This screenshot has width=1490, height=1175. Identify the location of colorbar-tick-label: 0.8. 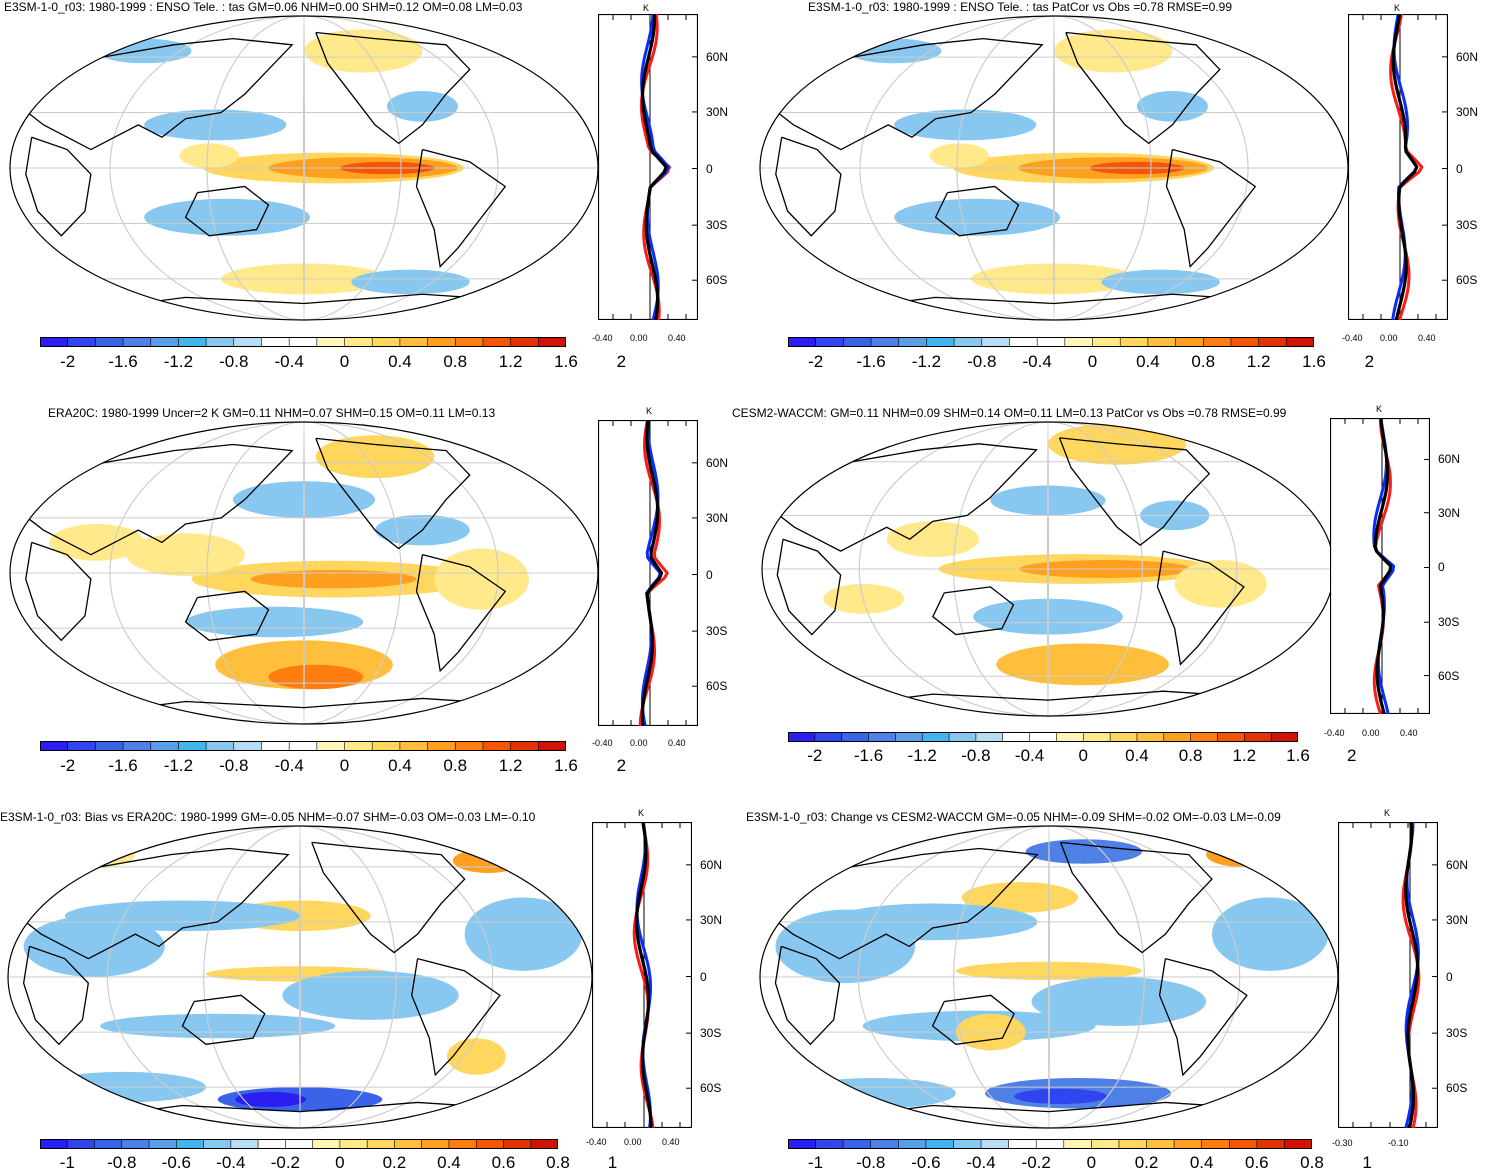
(1190, 755).